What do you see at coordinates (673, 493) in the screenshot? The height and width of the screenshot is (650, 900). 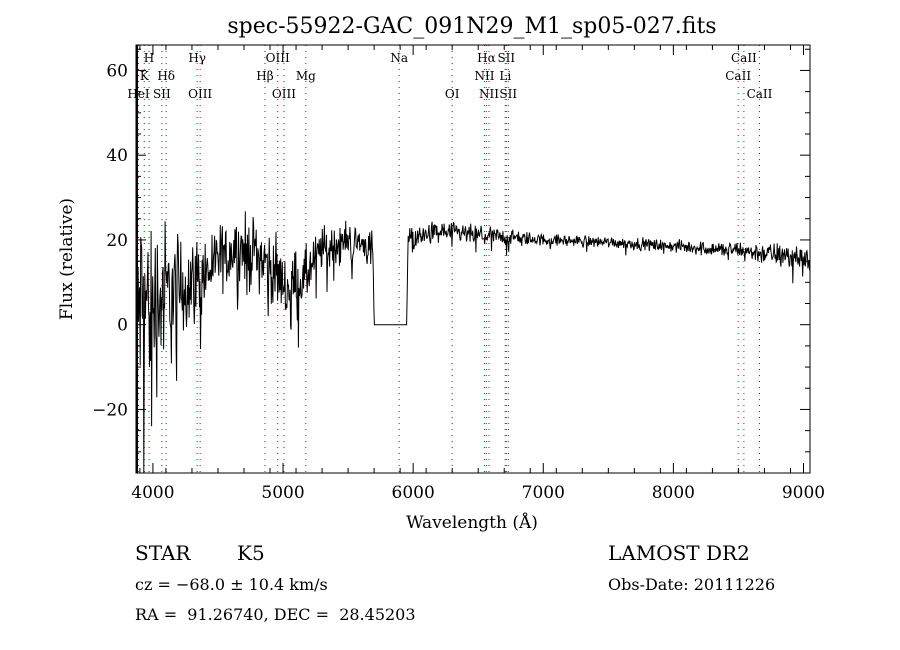 I see `x-tick-label: 8000` at bounding box center [673, 493].